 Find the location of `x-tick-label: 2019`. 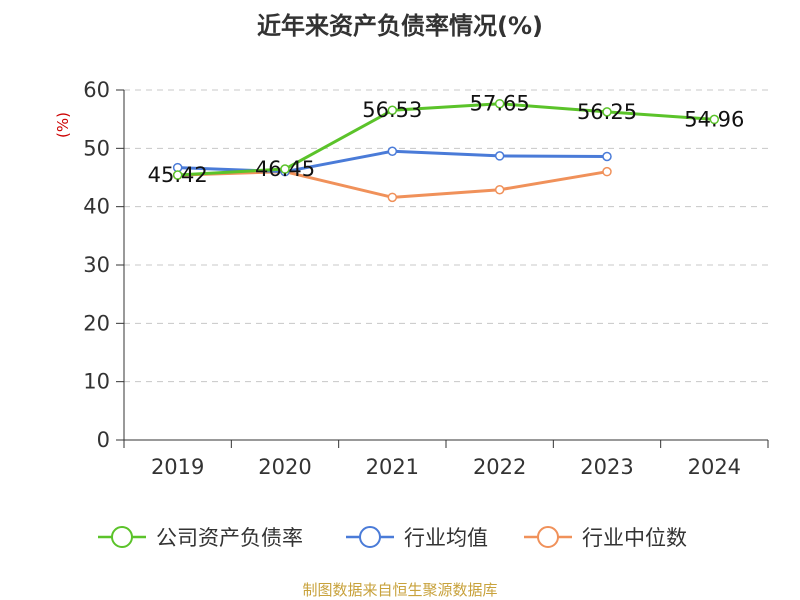

x-tick-label: 2019 is located at coordinates (177, 467).